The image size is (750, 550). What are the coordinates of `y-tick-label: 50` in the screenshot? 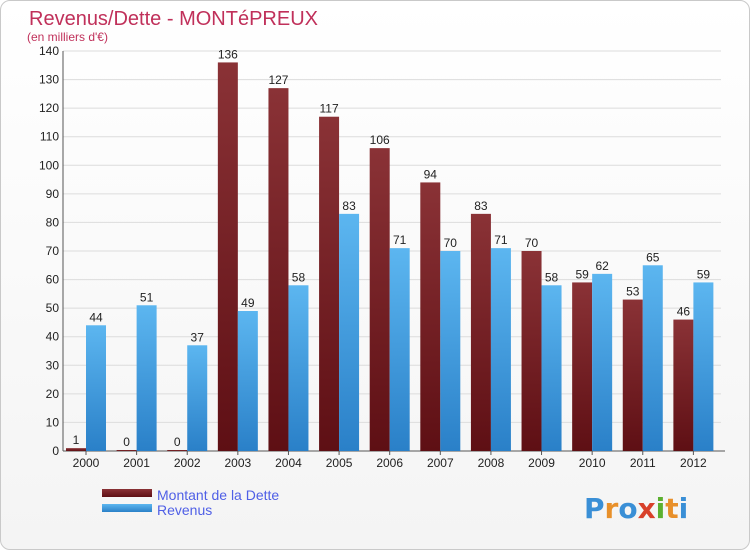 It's located at (53, 308).